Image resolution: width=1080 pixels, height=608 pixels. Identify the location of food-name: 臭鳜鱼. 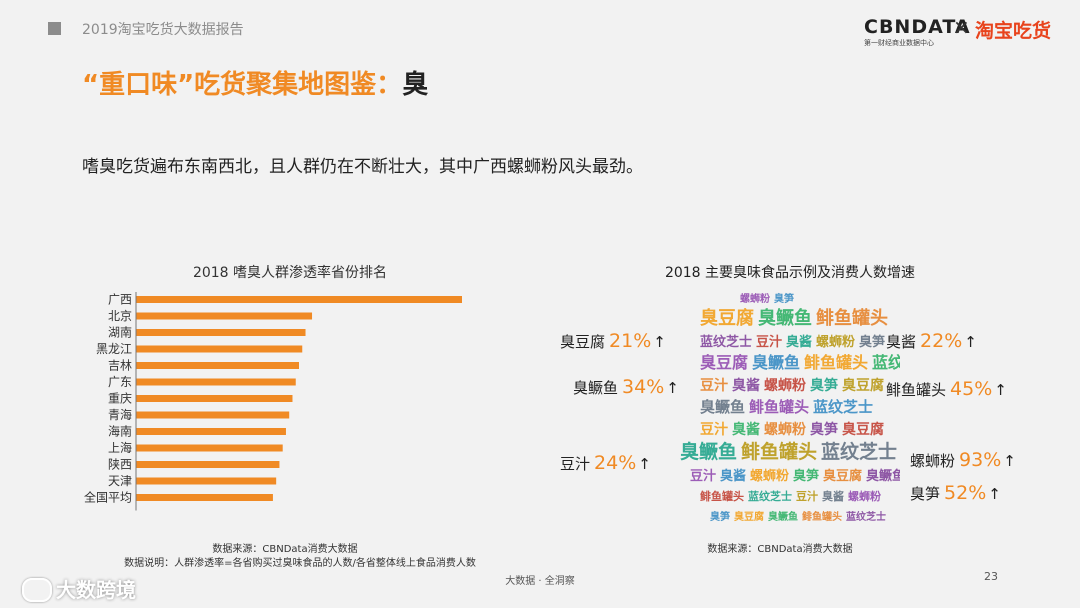
(596, 388).